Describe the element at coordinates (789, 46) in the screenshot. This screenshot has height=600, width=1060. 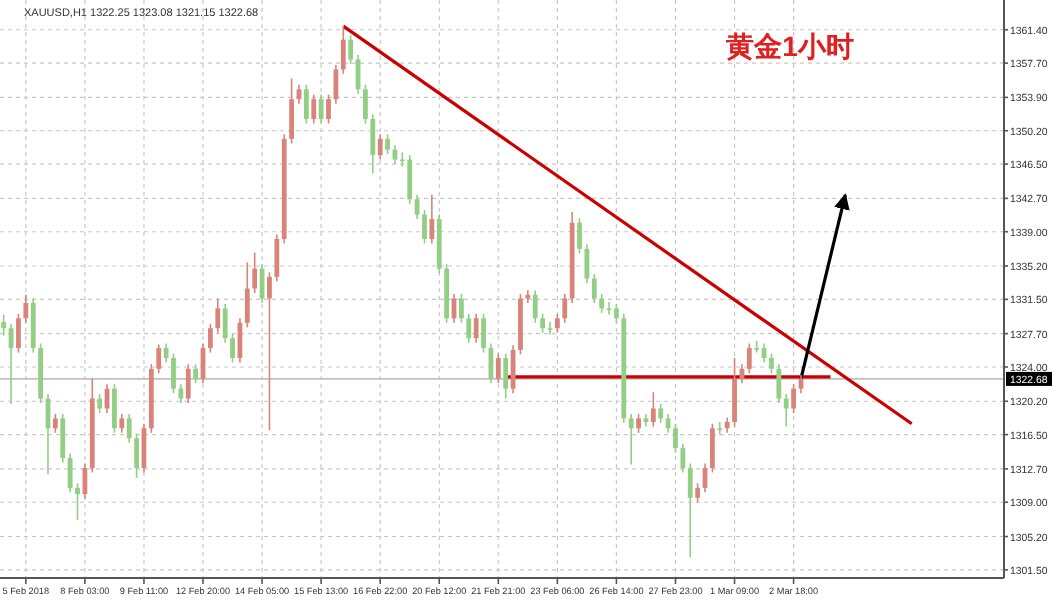
I see `annotation: 黄金1小时` at that location.